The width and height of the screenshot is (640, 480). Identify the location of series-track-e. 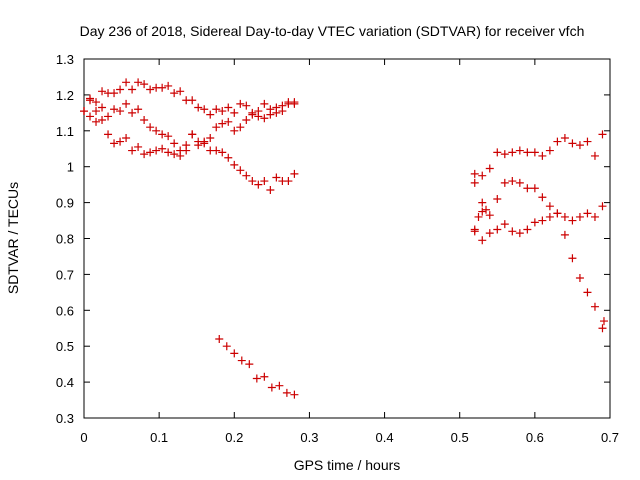
(538, 155).